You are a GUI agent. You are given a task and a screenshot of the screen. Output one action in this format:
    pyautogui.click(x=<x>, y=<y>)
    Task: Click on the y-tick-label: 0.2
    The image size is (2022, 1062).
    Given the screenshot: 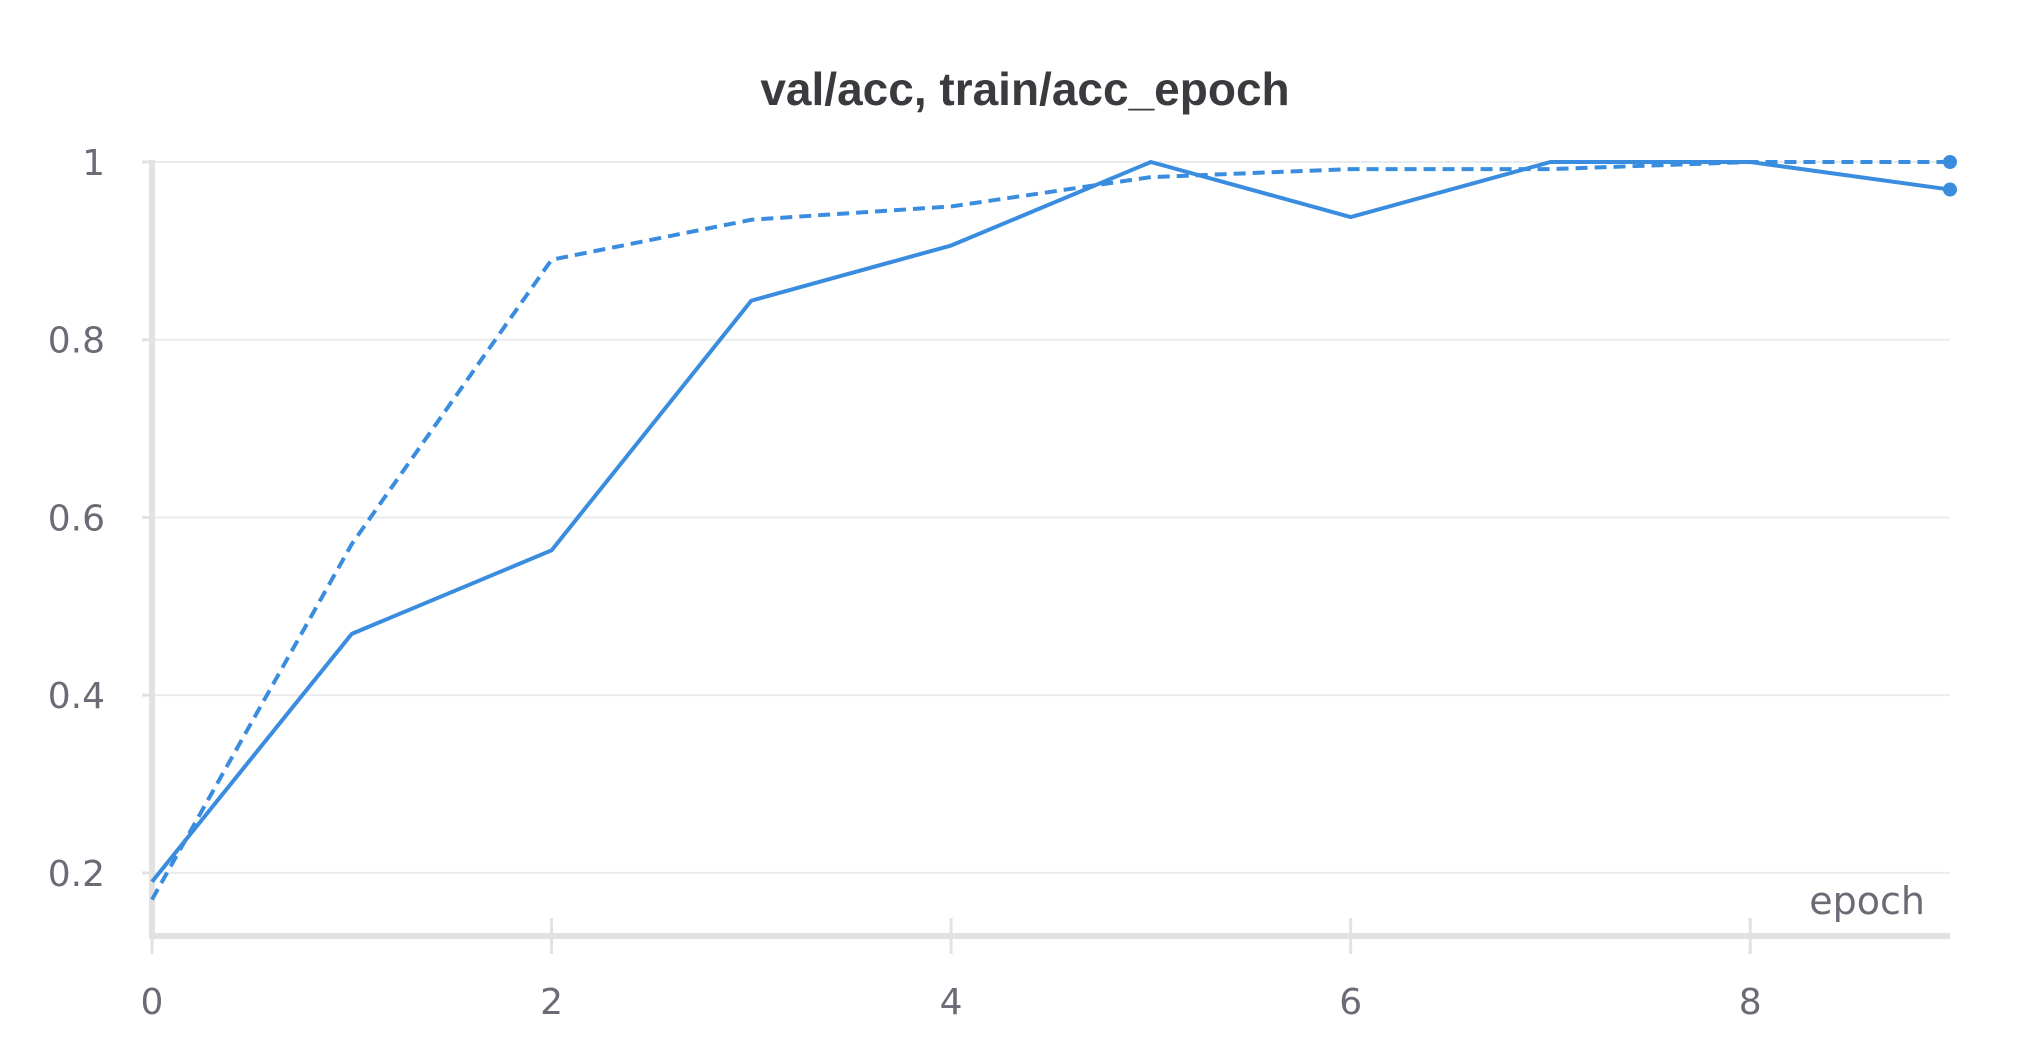 What is the action you would take?
    pyautogui.click(x=76, y=874)
    